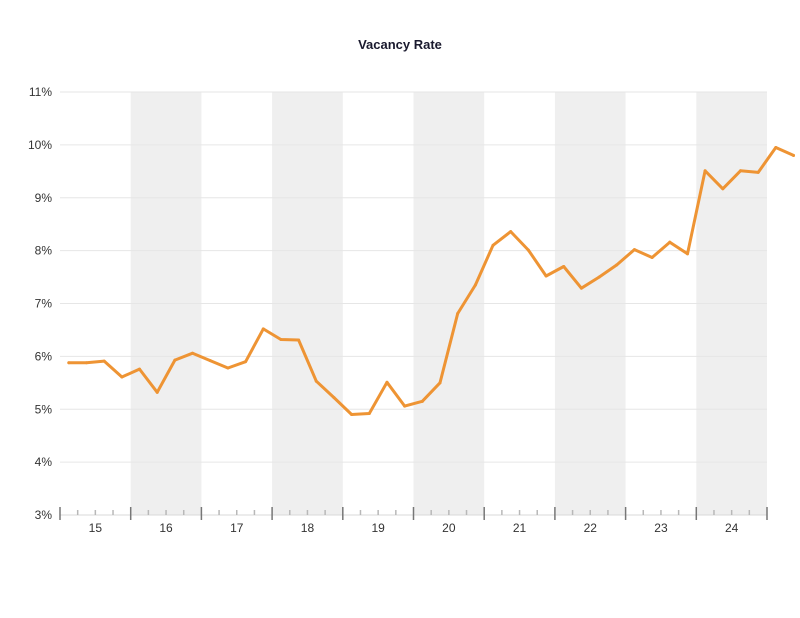 The image size is (800, 618). I want to click on x-tick-label: 17, so click(237, 528).